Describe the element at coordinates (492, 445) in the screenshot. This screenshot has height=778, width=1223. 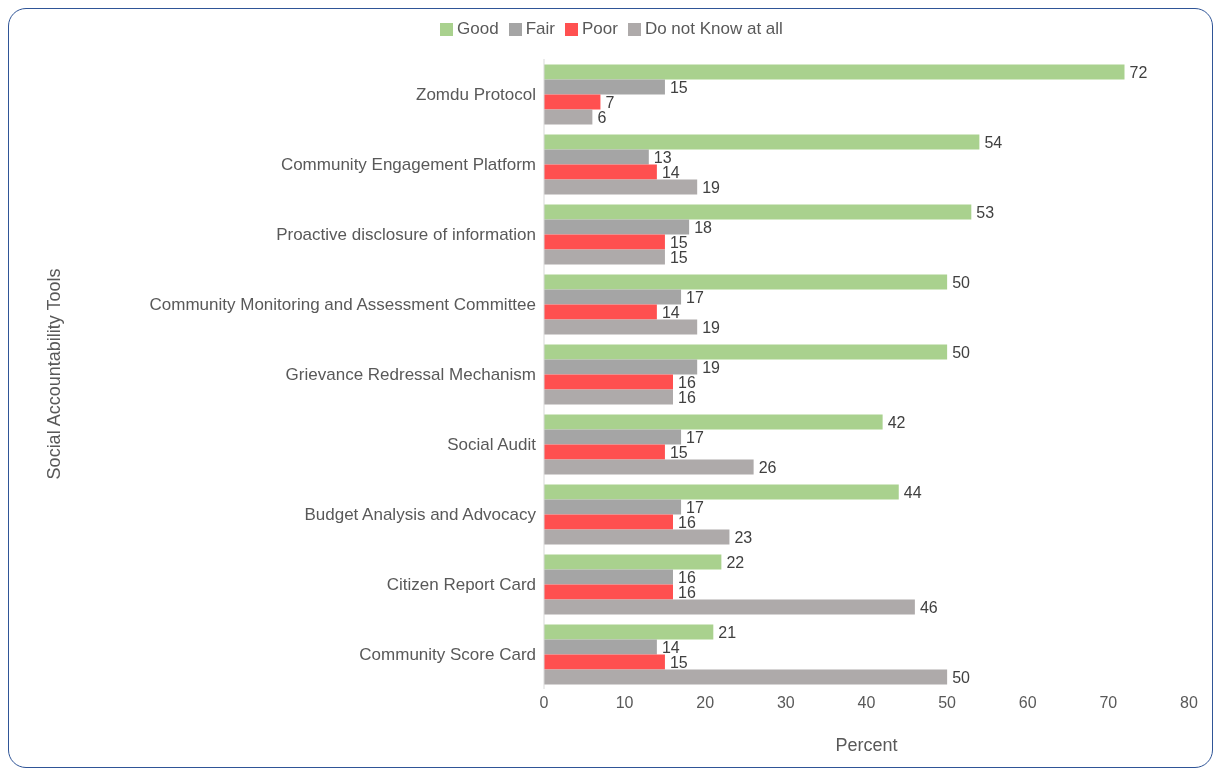
I see `y-tick-label: Social Audit` at that location.